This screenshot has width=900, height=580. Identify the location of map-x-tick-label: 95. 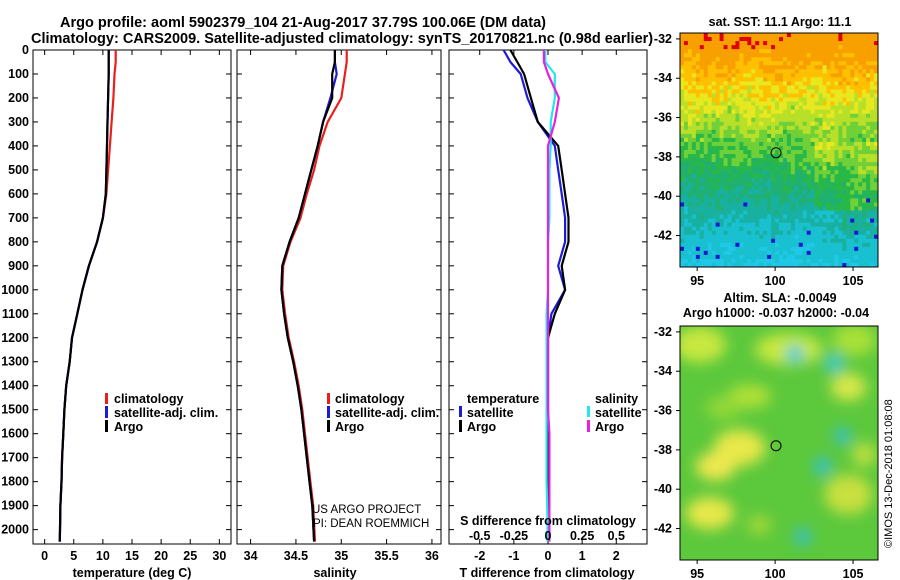
(697, 573).